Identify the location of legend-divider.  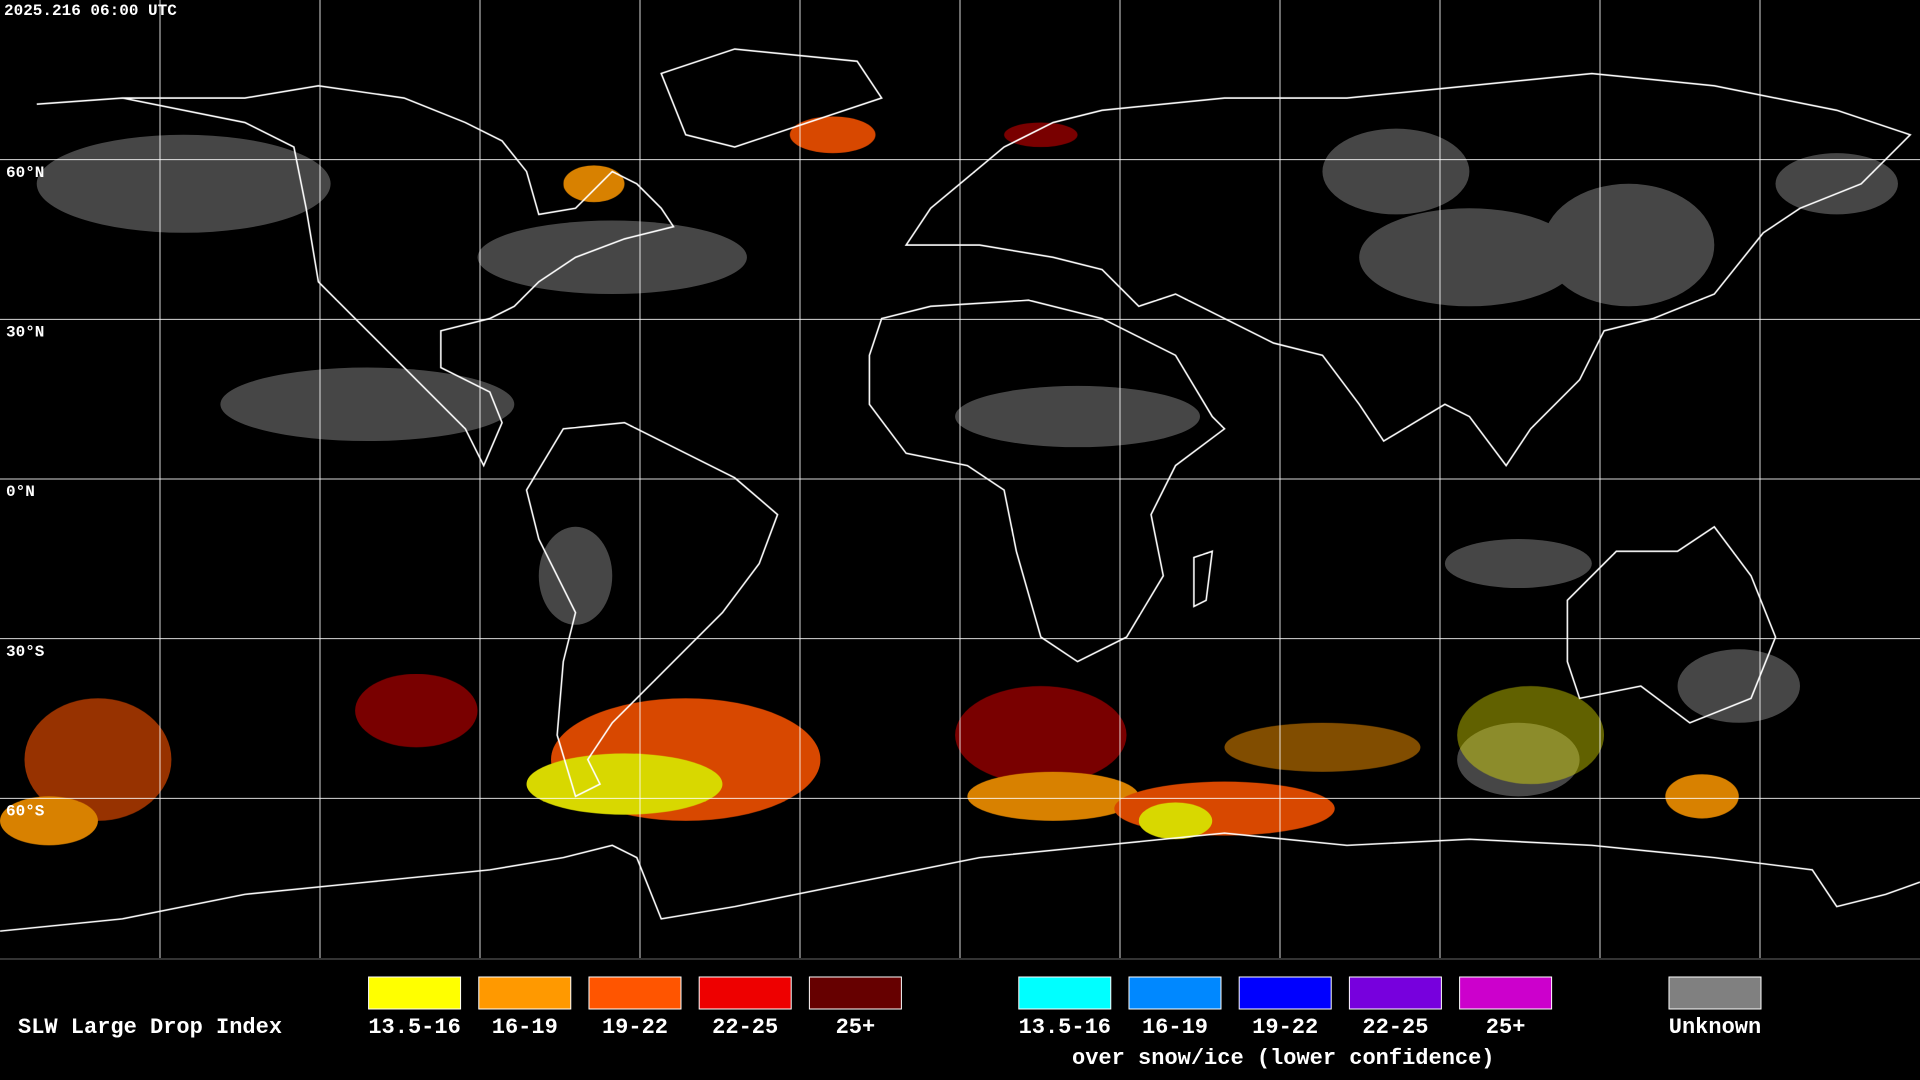
(960, 959).